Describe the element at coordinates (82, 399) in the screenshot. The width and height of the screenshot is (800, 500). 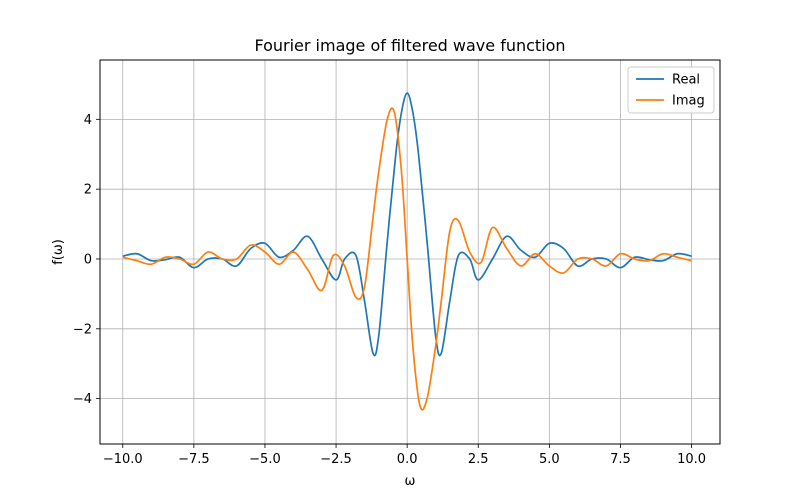
I see `y-tick-label: −4` at that location.